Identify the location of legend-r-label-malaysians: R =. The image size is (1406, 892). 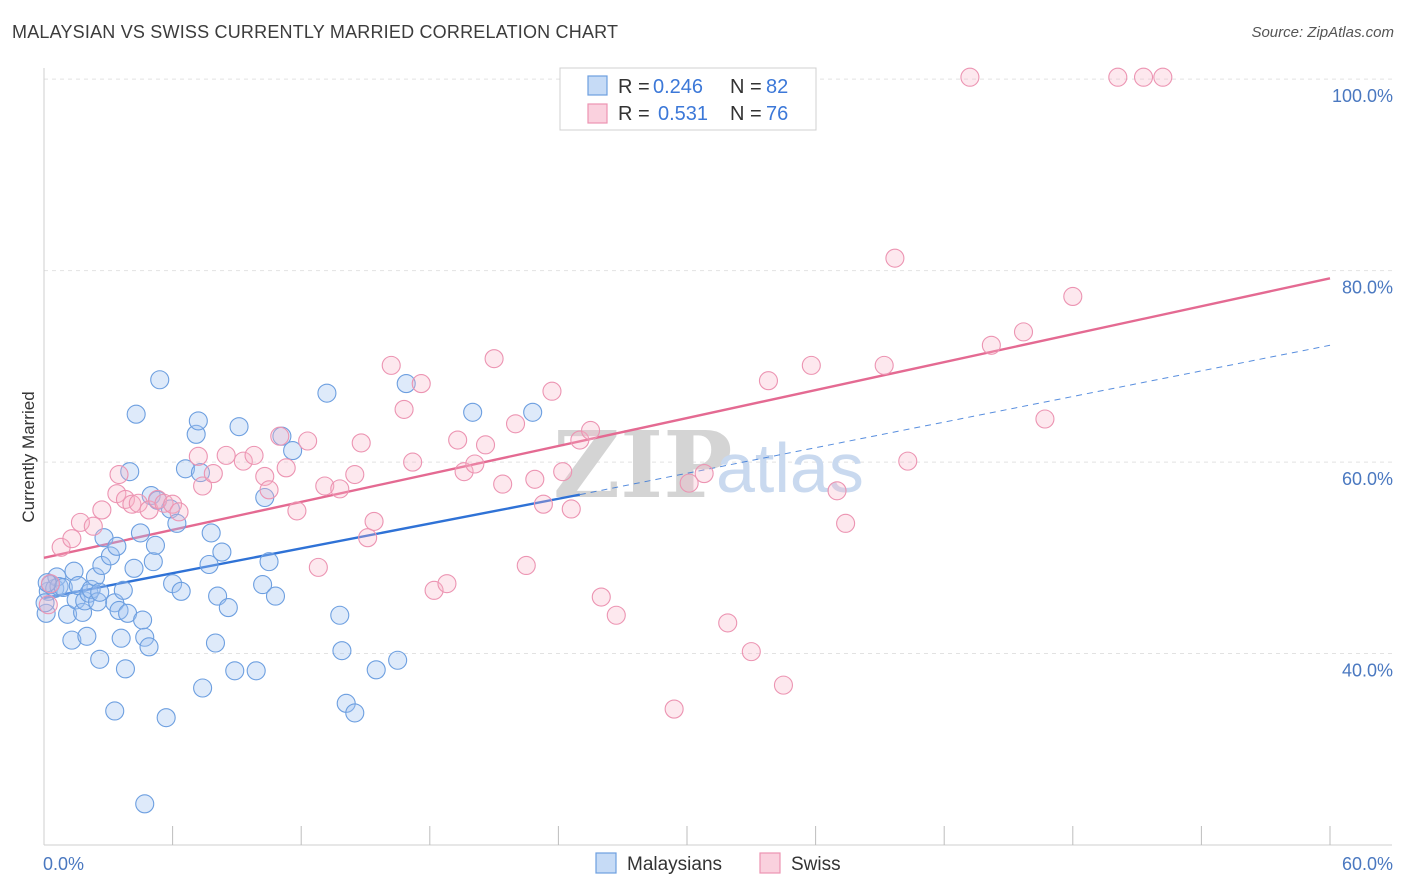
(634, 87).